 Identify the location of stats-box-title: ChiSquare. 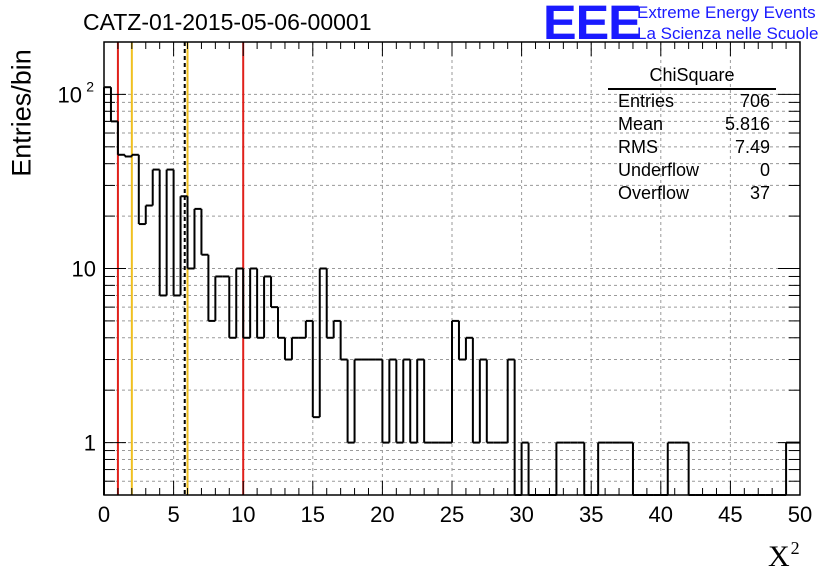
(692, 77).